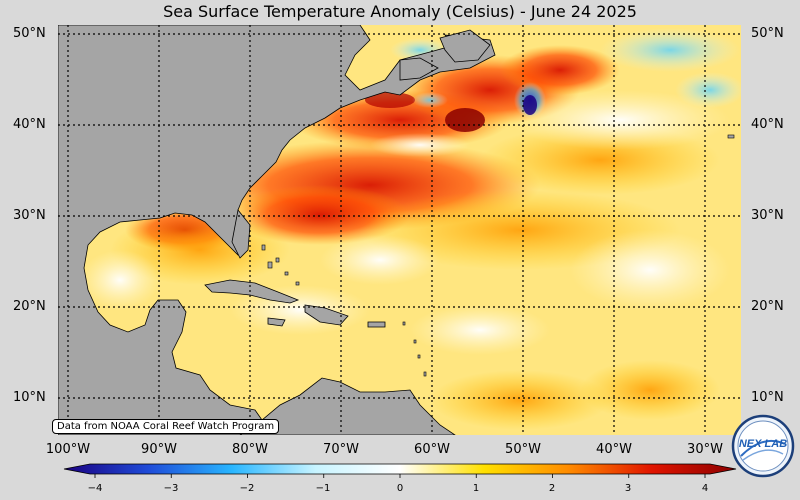 The width and height of the screenshot is (800, 500). Describe the element at coordinates (29, 124) in the screenshot. I see `lat-label-left-40n: 40°N` at that location.